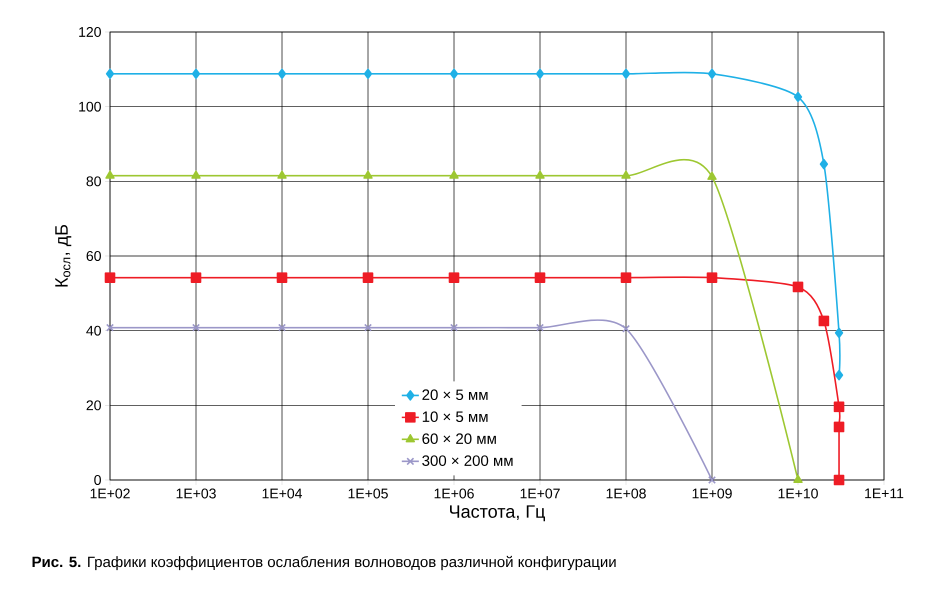  What do you see at coordinates (324, 563) in the screenshot?
I see `text: Рис. 5. Графики коэффициентов ослабления волноводов различной конфигурации` at bounding box center [324, 563].